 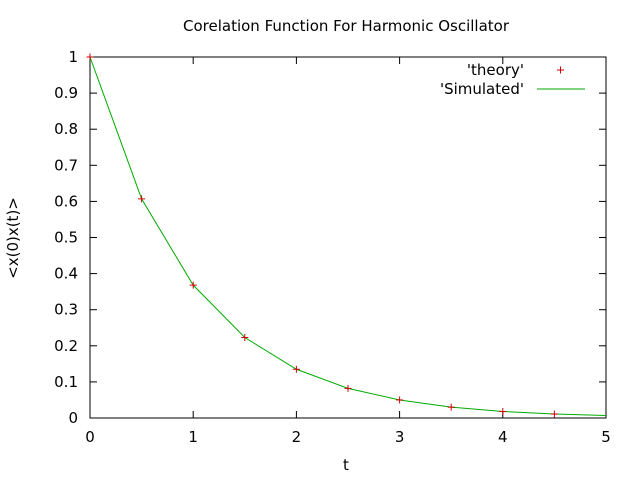 What do you see at coordinates (482, 89) in the screenshot?
I see `legend-label: 'Simulated'` at bounding box center [482, 89].